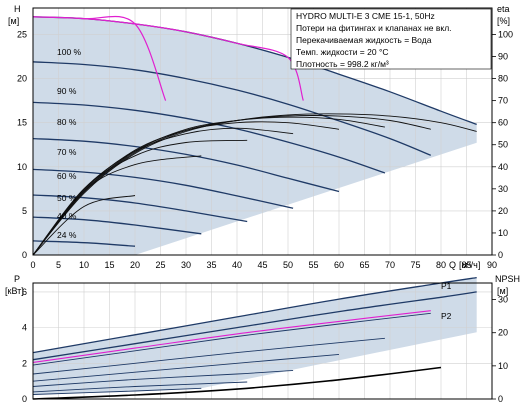 This screenshot has height=408, width=529. Describe the element at coordinates (237, 265) in the screenshot. I see `x-tick-label: 40` at that location.